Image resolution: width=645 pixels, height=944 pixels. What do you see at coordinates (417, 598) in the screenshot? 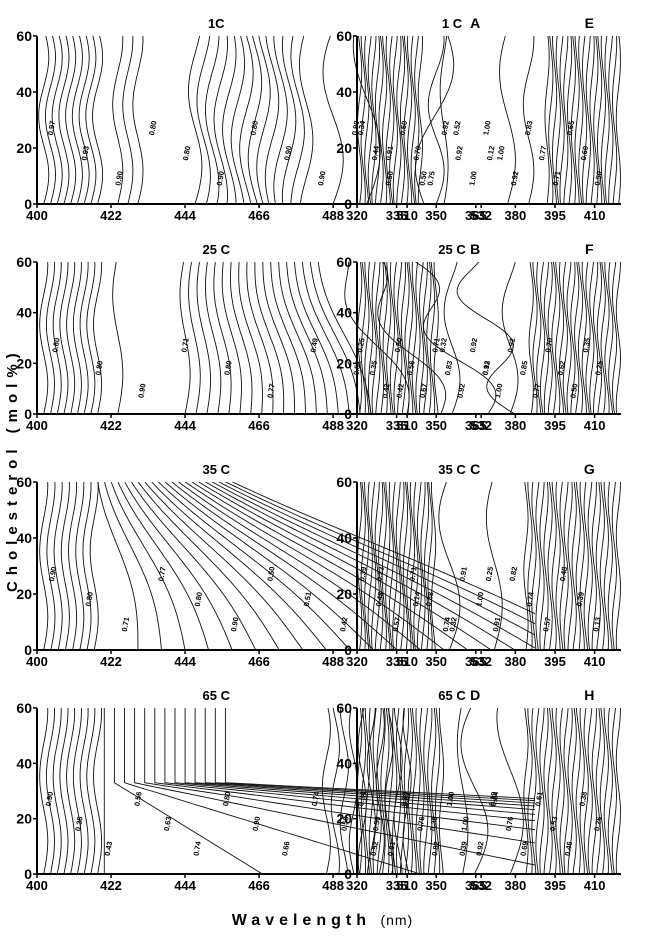
I see `contour-label: 0.14` at bounding box center [417, 598].